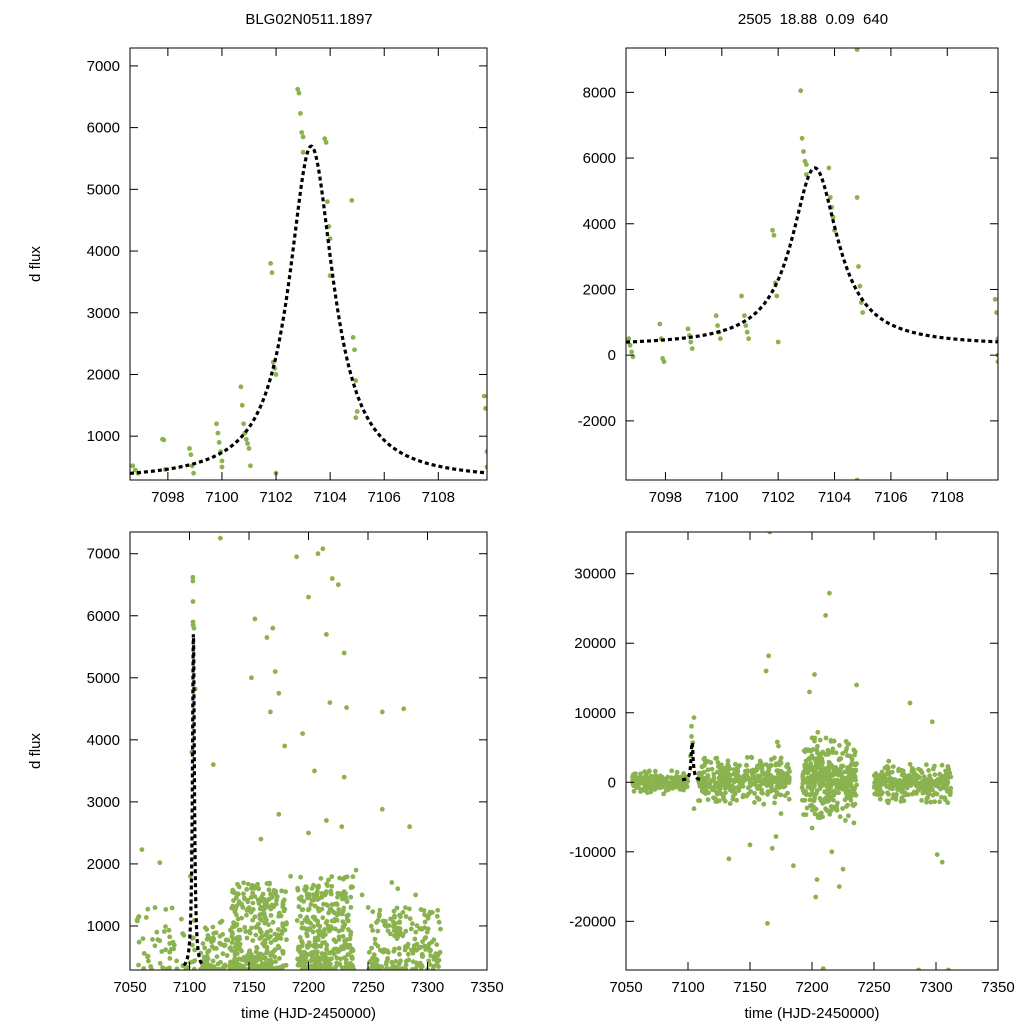 The width and height of the screenshot is (1024, 1024). I want to click on x-tick-label: 7200, so click(811, 987).